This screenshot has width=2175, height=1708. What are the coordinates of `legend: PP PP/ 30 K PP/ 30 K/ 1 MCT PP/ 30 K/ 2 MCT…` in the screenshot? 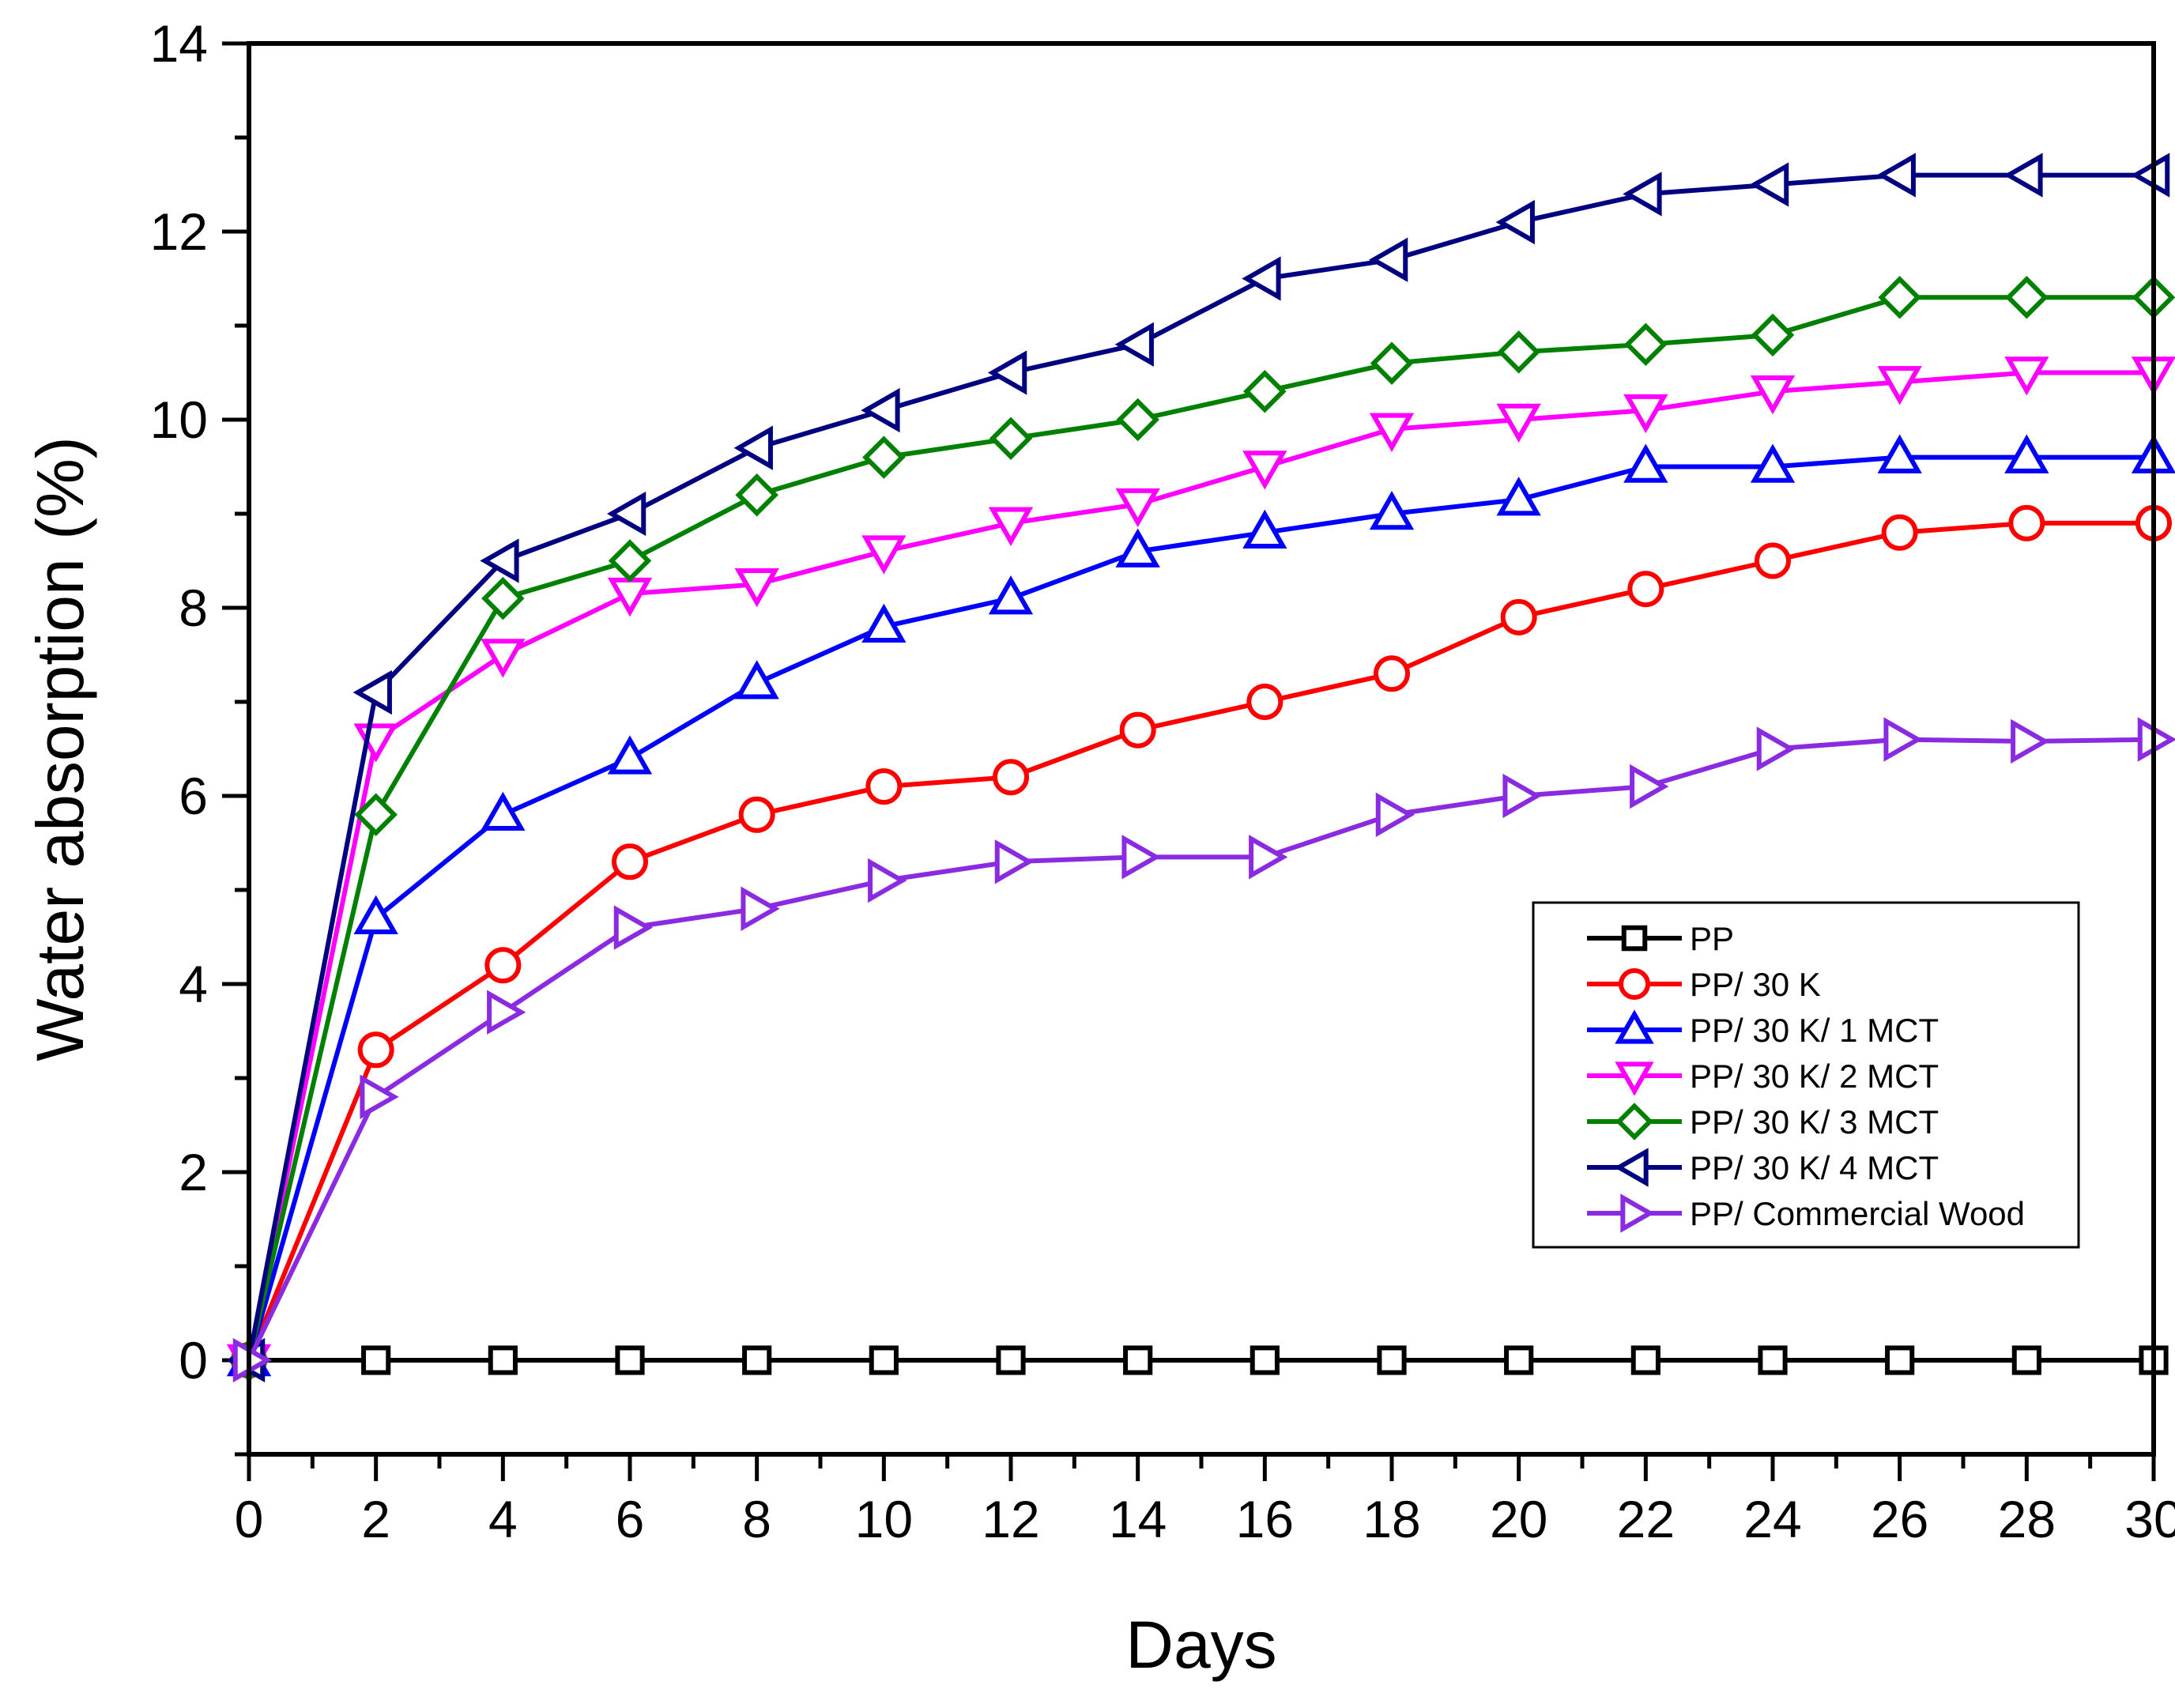 It's located at (1806, 1075).